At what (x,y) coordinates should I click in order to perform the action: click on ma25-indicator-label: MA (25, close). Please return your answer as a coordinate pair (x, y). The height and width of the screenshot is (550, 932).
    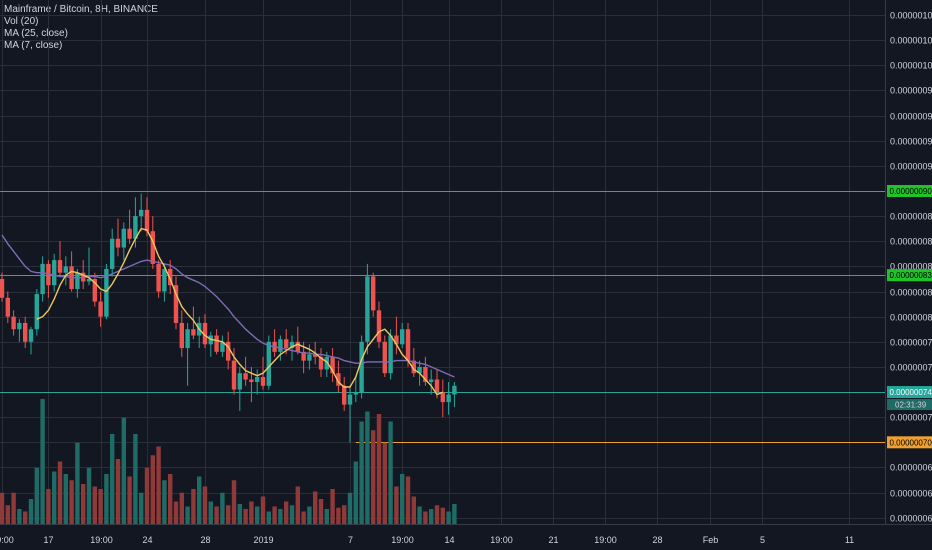
    Looking at the image, I should click on (36, 33).